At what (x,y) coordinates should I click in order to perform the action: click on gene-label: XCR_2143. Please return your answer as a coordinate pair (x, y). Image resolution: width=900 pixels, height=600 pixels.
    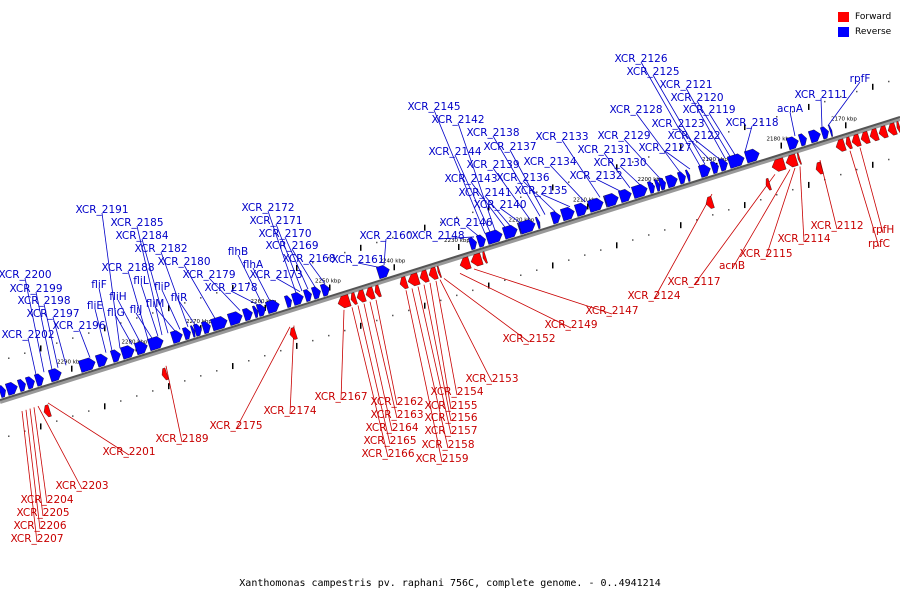
    Looking at the image, I should click on (470, 179).